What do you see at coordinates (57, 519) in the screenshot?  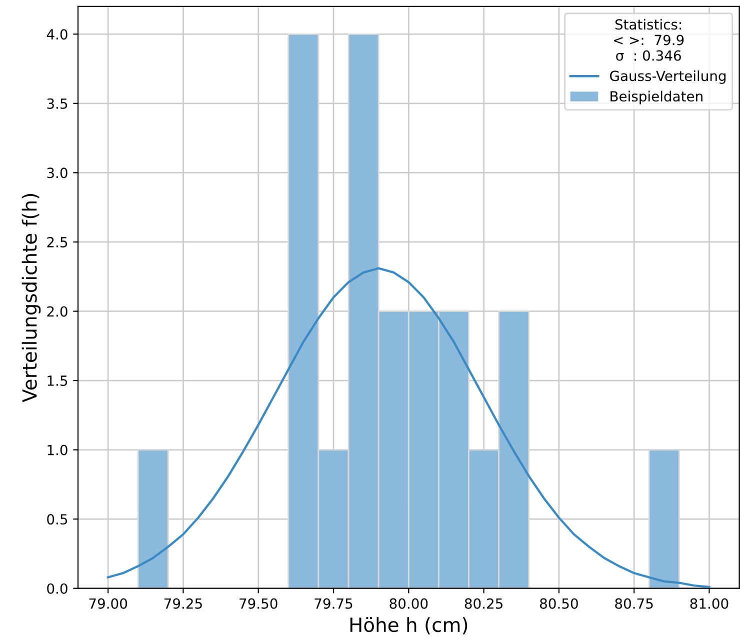 I see `y-tick-label: 0.5` at bounding box center [57, 519].